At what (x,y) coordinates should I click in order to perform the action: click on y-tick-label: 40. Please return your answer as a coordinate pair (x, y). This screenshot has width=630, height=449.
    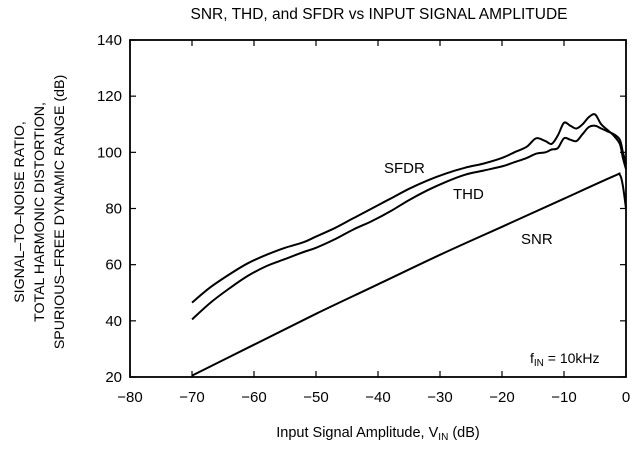
    Looking at the image, I should click on (113, 321).